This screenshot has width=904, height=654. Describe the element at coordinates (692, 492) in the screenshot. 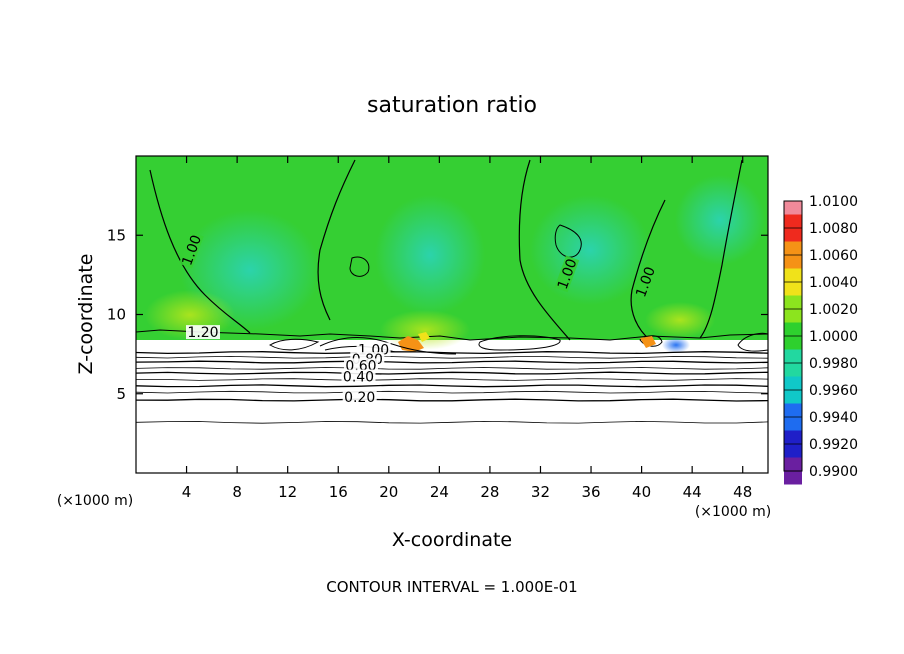

I see `x-tick-label: 44` at that location.